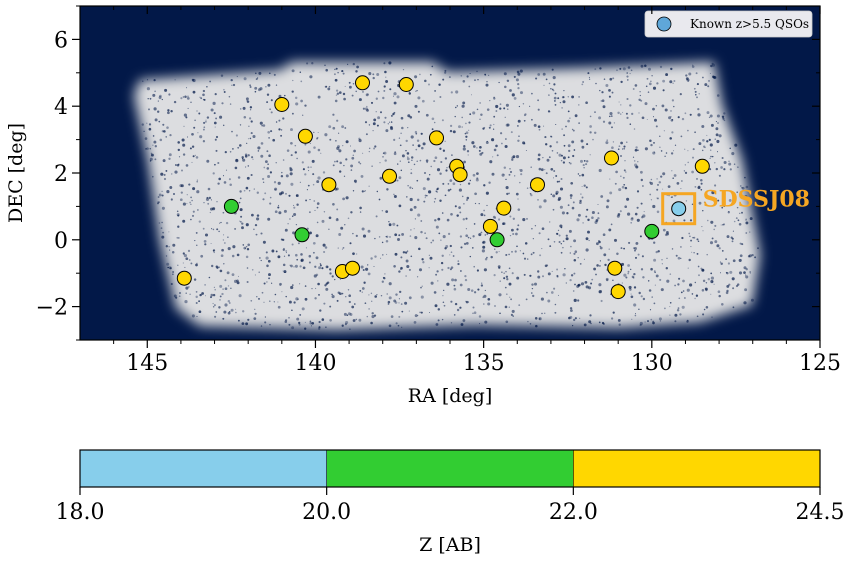 The width and height of the screenshot is (850, 563). Describe the element at coordinates (749, 24) in the screenshot. I see `legend-label: Known z>5.5 QSOs` at that location.